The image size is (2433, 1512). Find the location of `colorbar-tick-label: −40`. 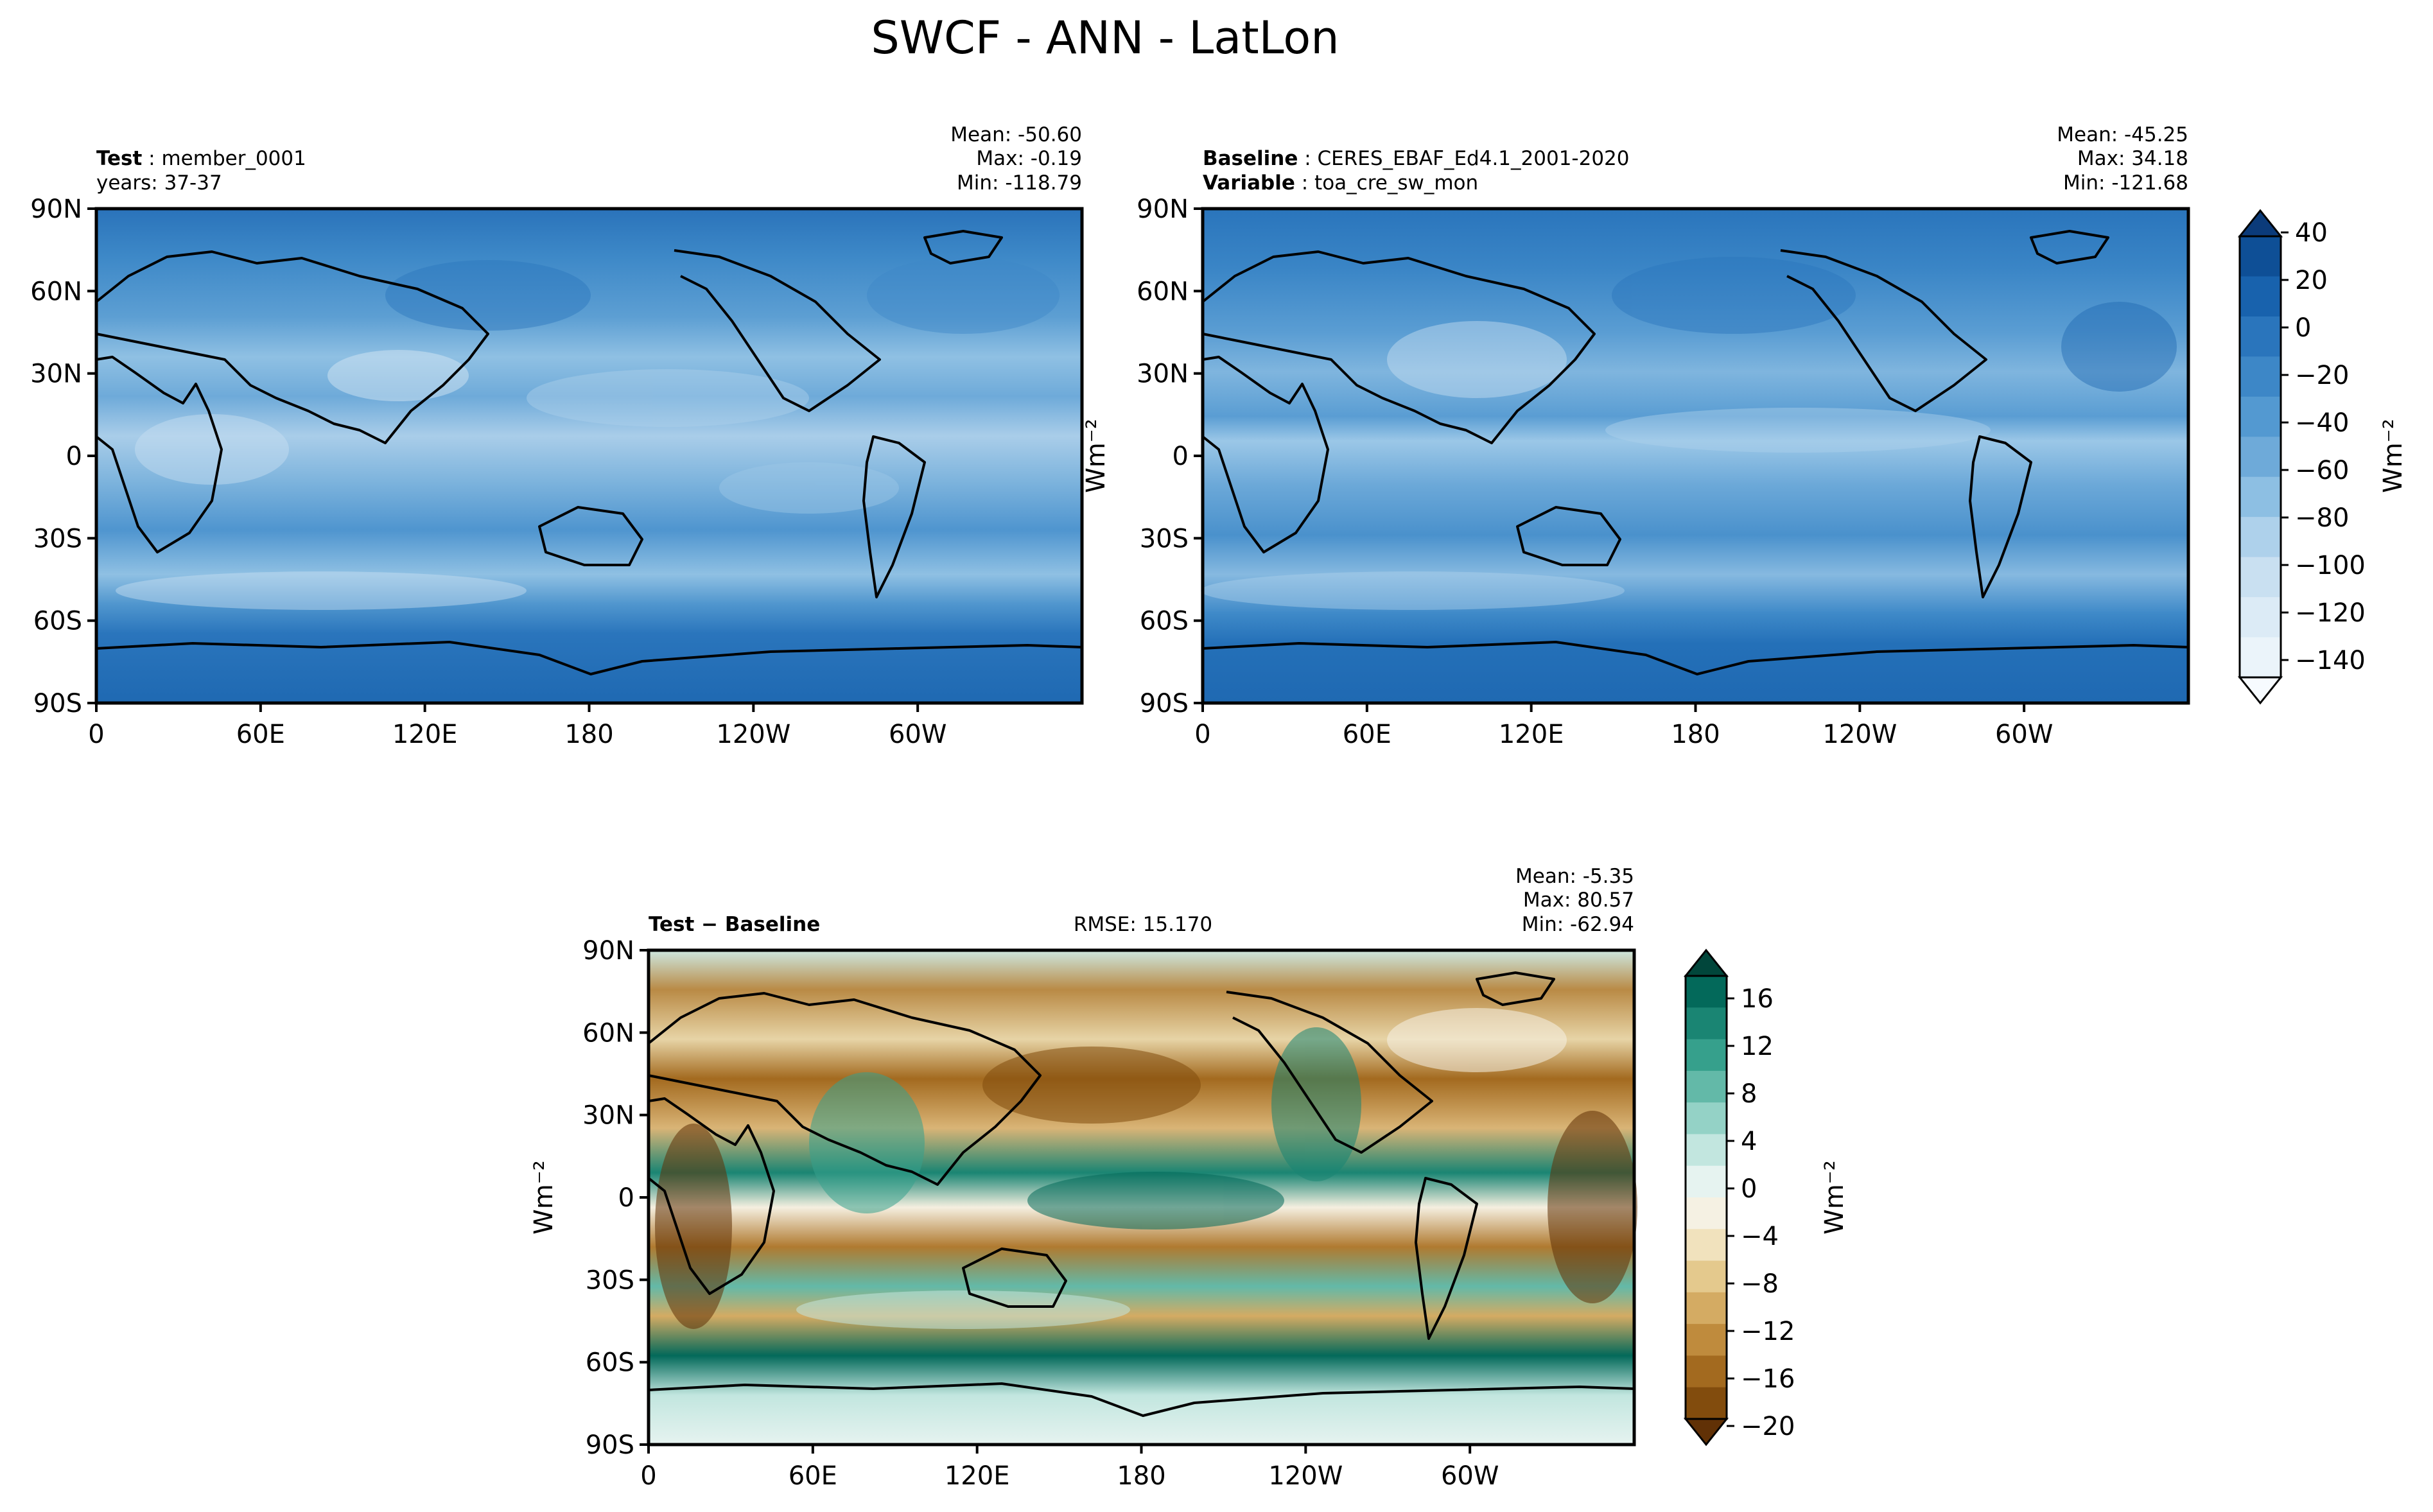

colorbar-tick-label: −40 is located at coordinates (2322, 423).